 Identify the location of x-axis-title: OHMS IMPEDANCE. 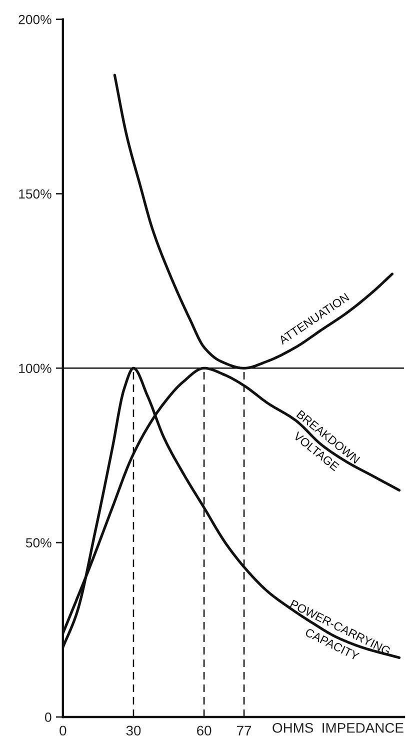
(338, 727).